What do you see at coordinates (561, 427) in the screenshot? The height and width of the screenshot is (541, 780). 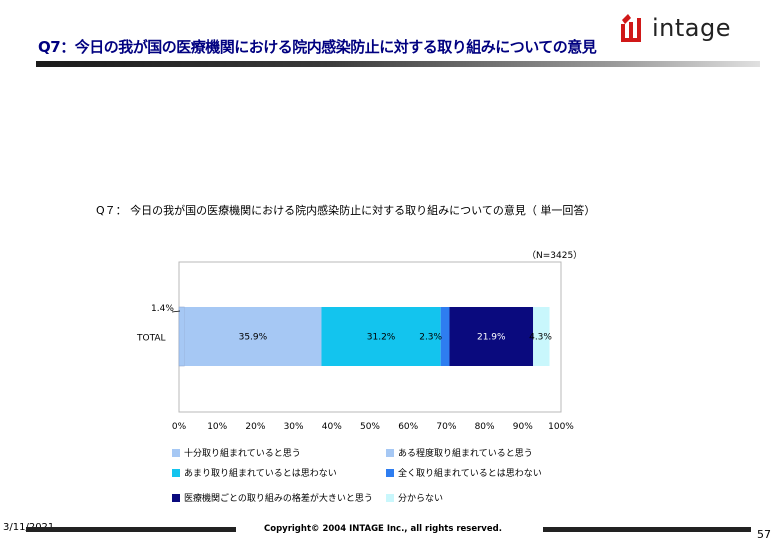 I see `x-tick-label: 100%` at bounding box center [561, 427].